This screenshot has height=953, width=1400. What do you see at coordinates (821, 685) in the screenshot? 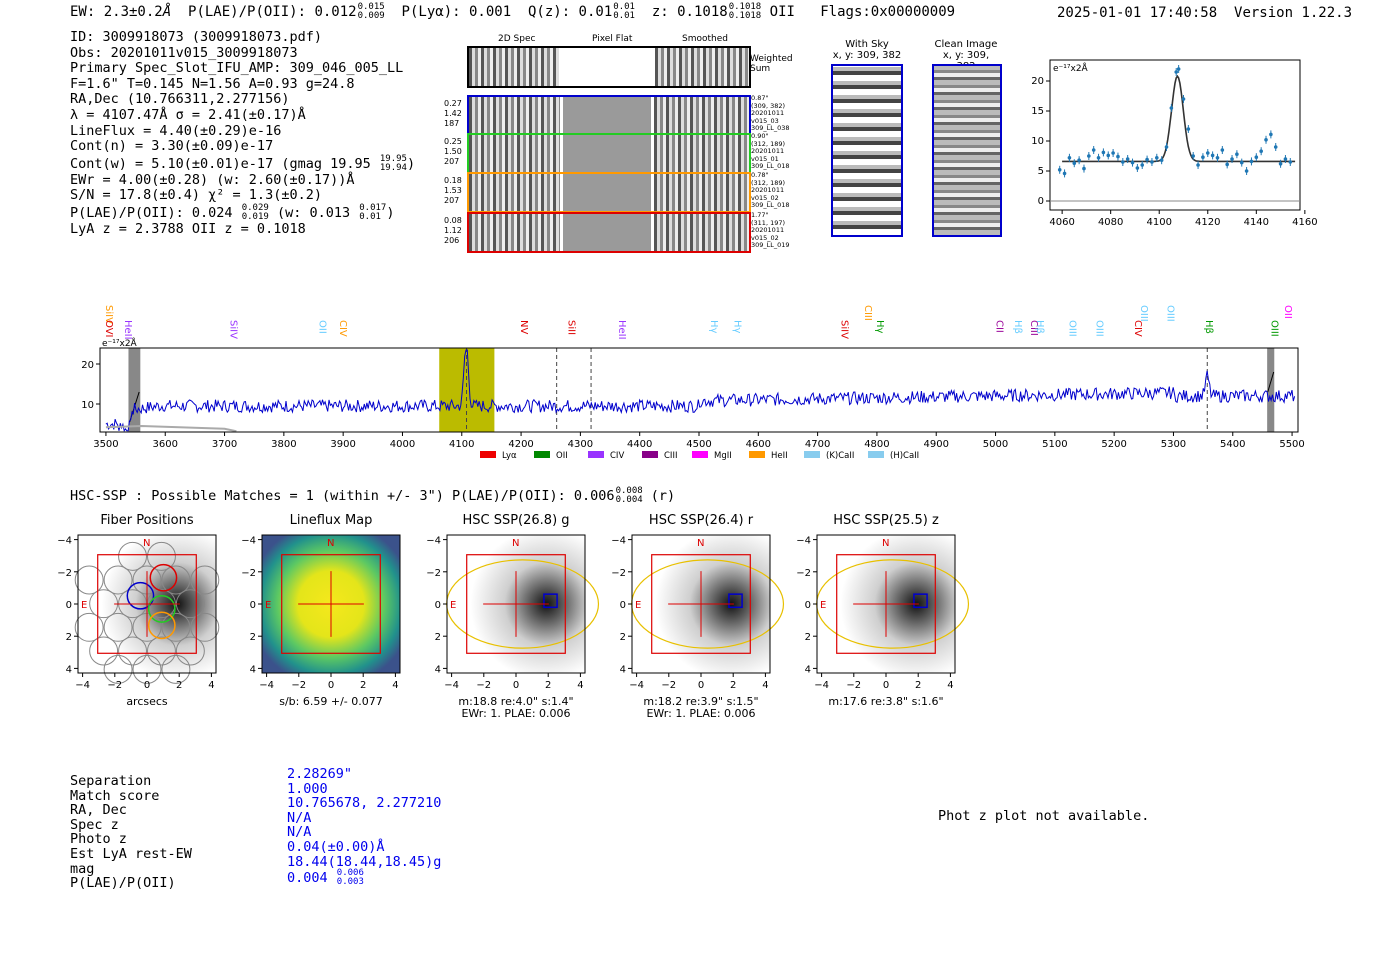
I see `hsc-xtick-label: −4` at bounding box center [821, 685].